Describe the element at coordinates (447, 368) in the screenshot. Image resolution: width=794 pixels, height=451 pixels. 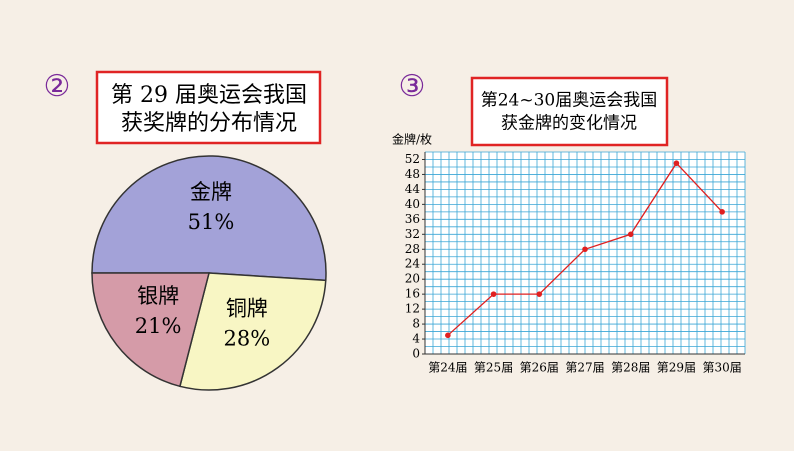
I see `x-tick-label: 第24届` at that location.